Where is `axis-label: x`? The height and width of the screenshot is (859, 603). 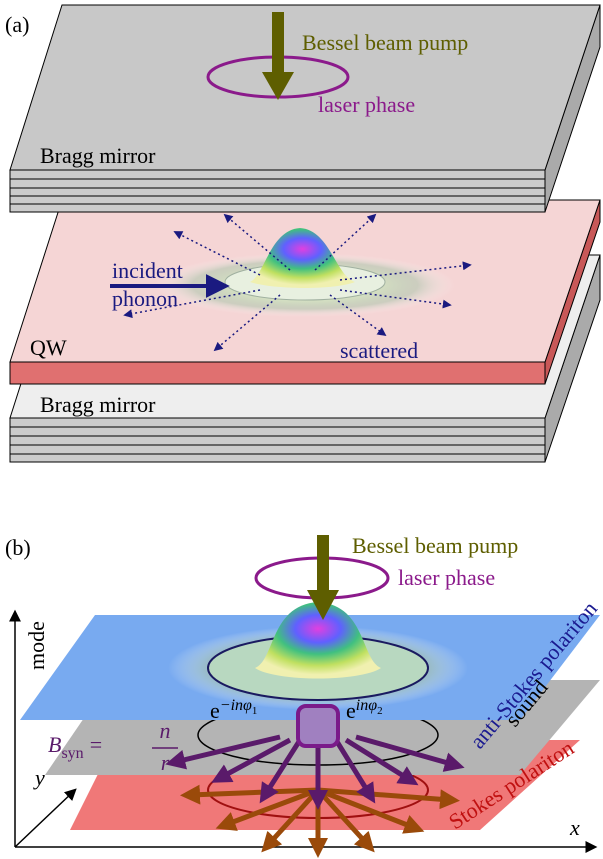
axis-label: x is located at coordinates (574, 827).